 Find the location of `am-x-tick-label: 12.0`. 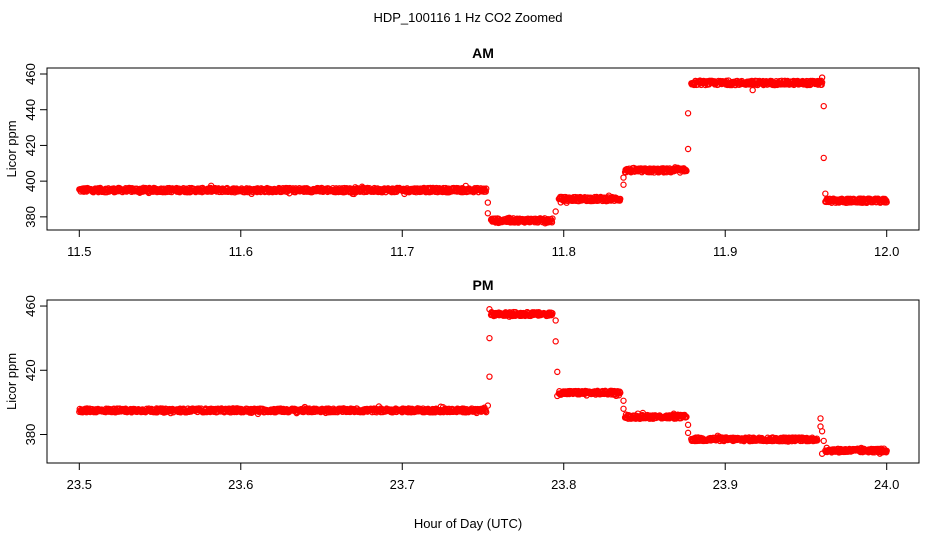

am-x-tick-label: 12.0 is located at coordinates (886, 251).